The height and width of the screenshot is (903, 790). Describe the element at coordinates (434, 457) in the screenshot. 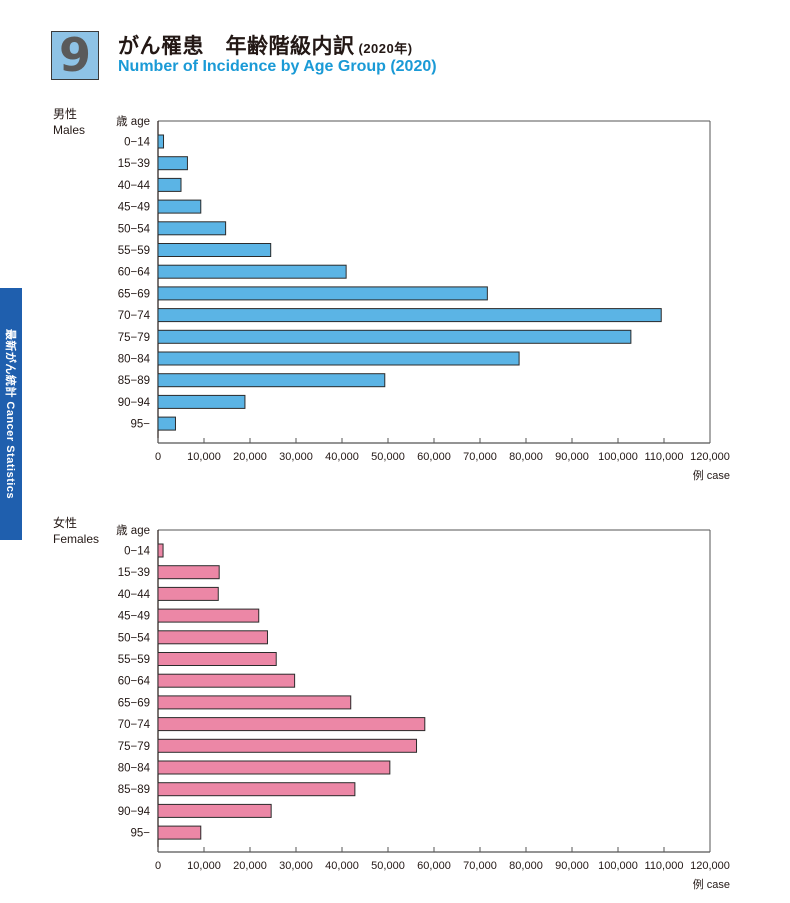

I see `males-x-tick-label: 60,000` at that location.